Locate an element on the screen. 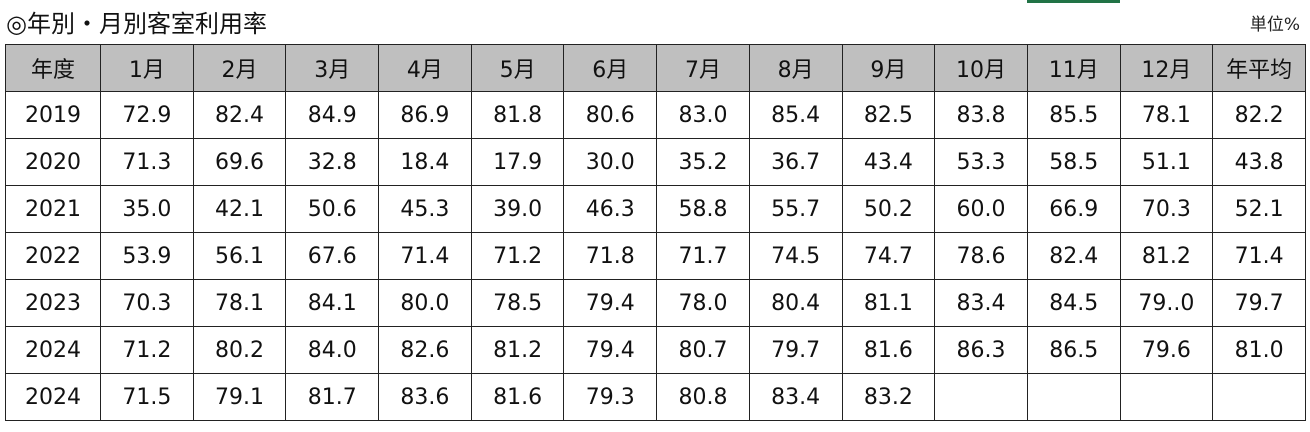 The height and width of the screenshot is (432, 1310). value-cell: 71.5 is located at coordinates (147, 397).